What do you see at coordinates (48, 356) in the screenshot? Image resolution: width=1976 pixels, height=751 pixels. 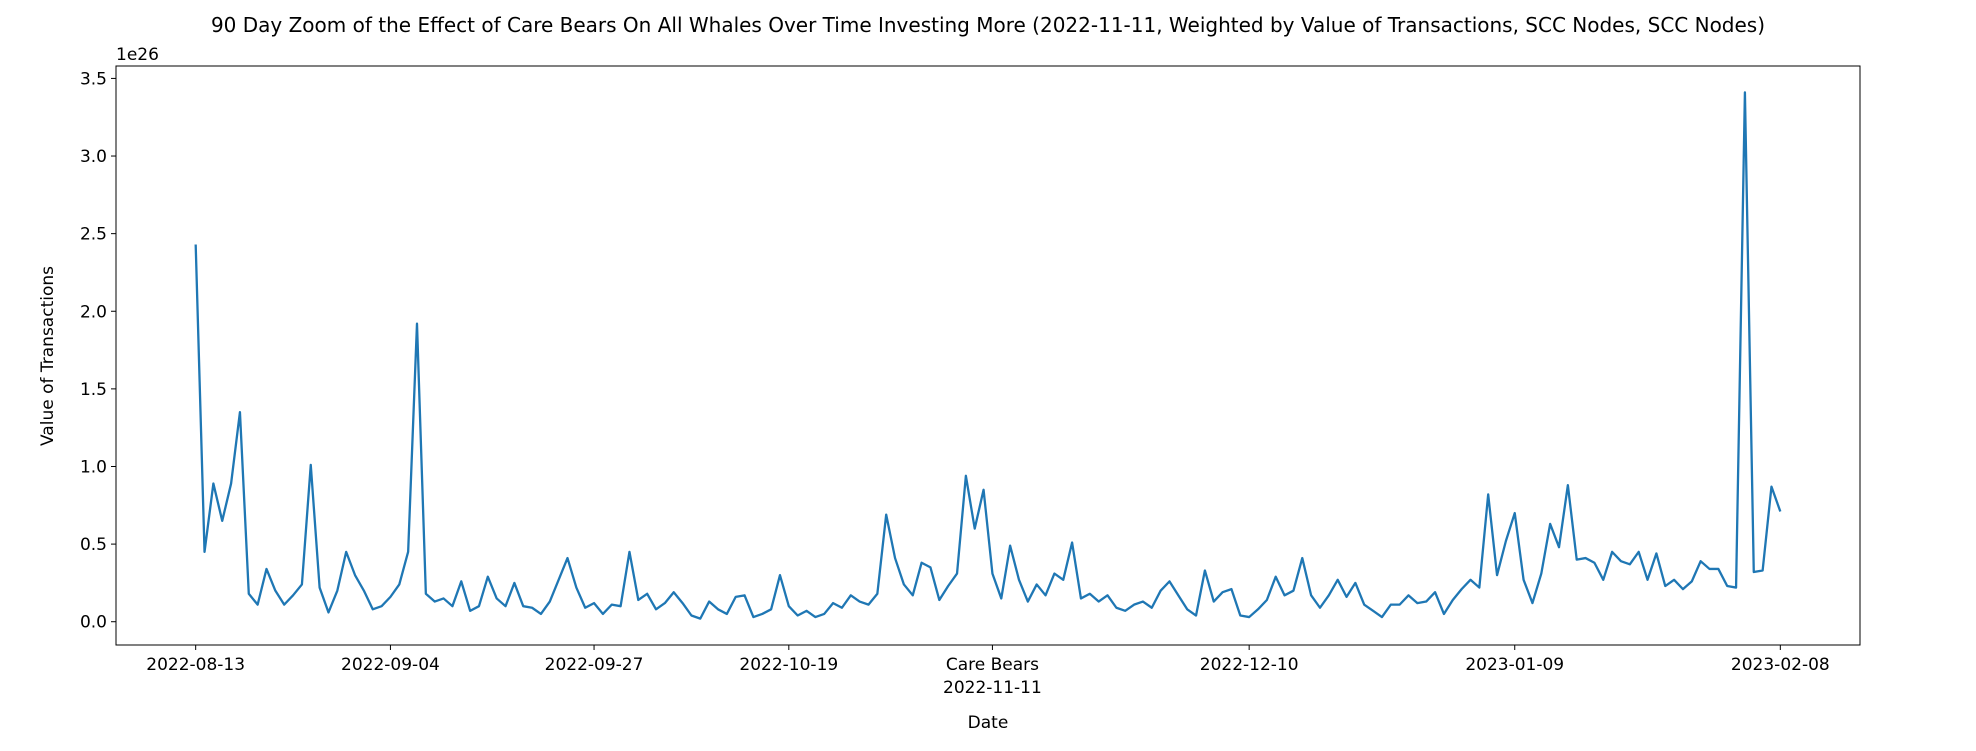 I see `y-axis-label: Value of Transactions` at bounding box center [48, 356].